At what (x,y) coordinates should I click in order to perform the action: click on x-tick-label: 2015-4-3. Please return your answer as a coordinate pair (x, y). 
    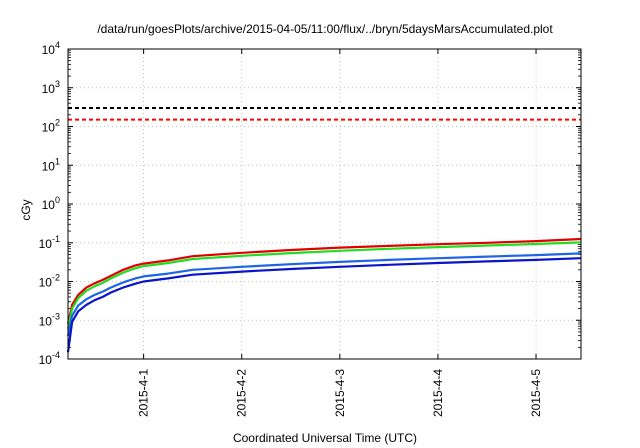
    Looking at the image, I should click on (340, 393).